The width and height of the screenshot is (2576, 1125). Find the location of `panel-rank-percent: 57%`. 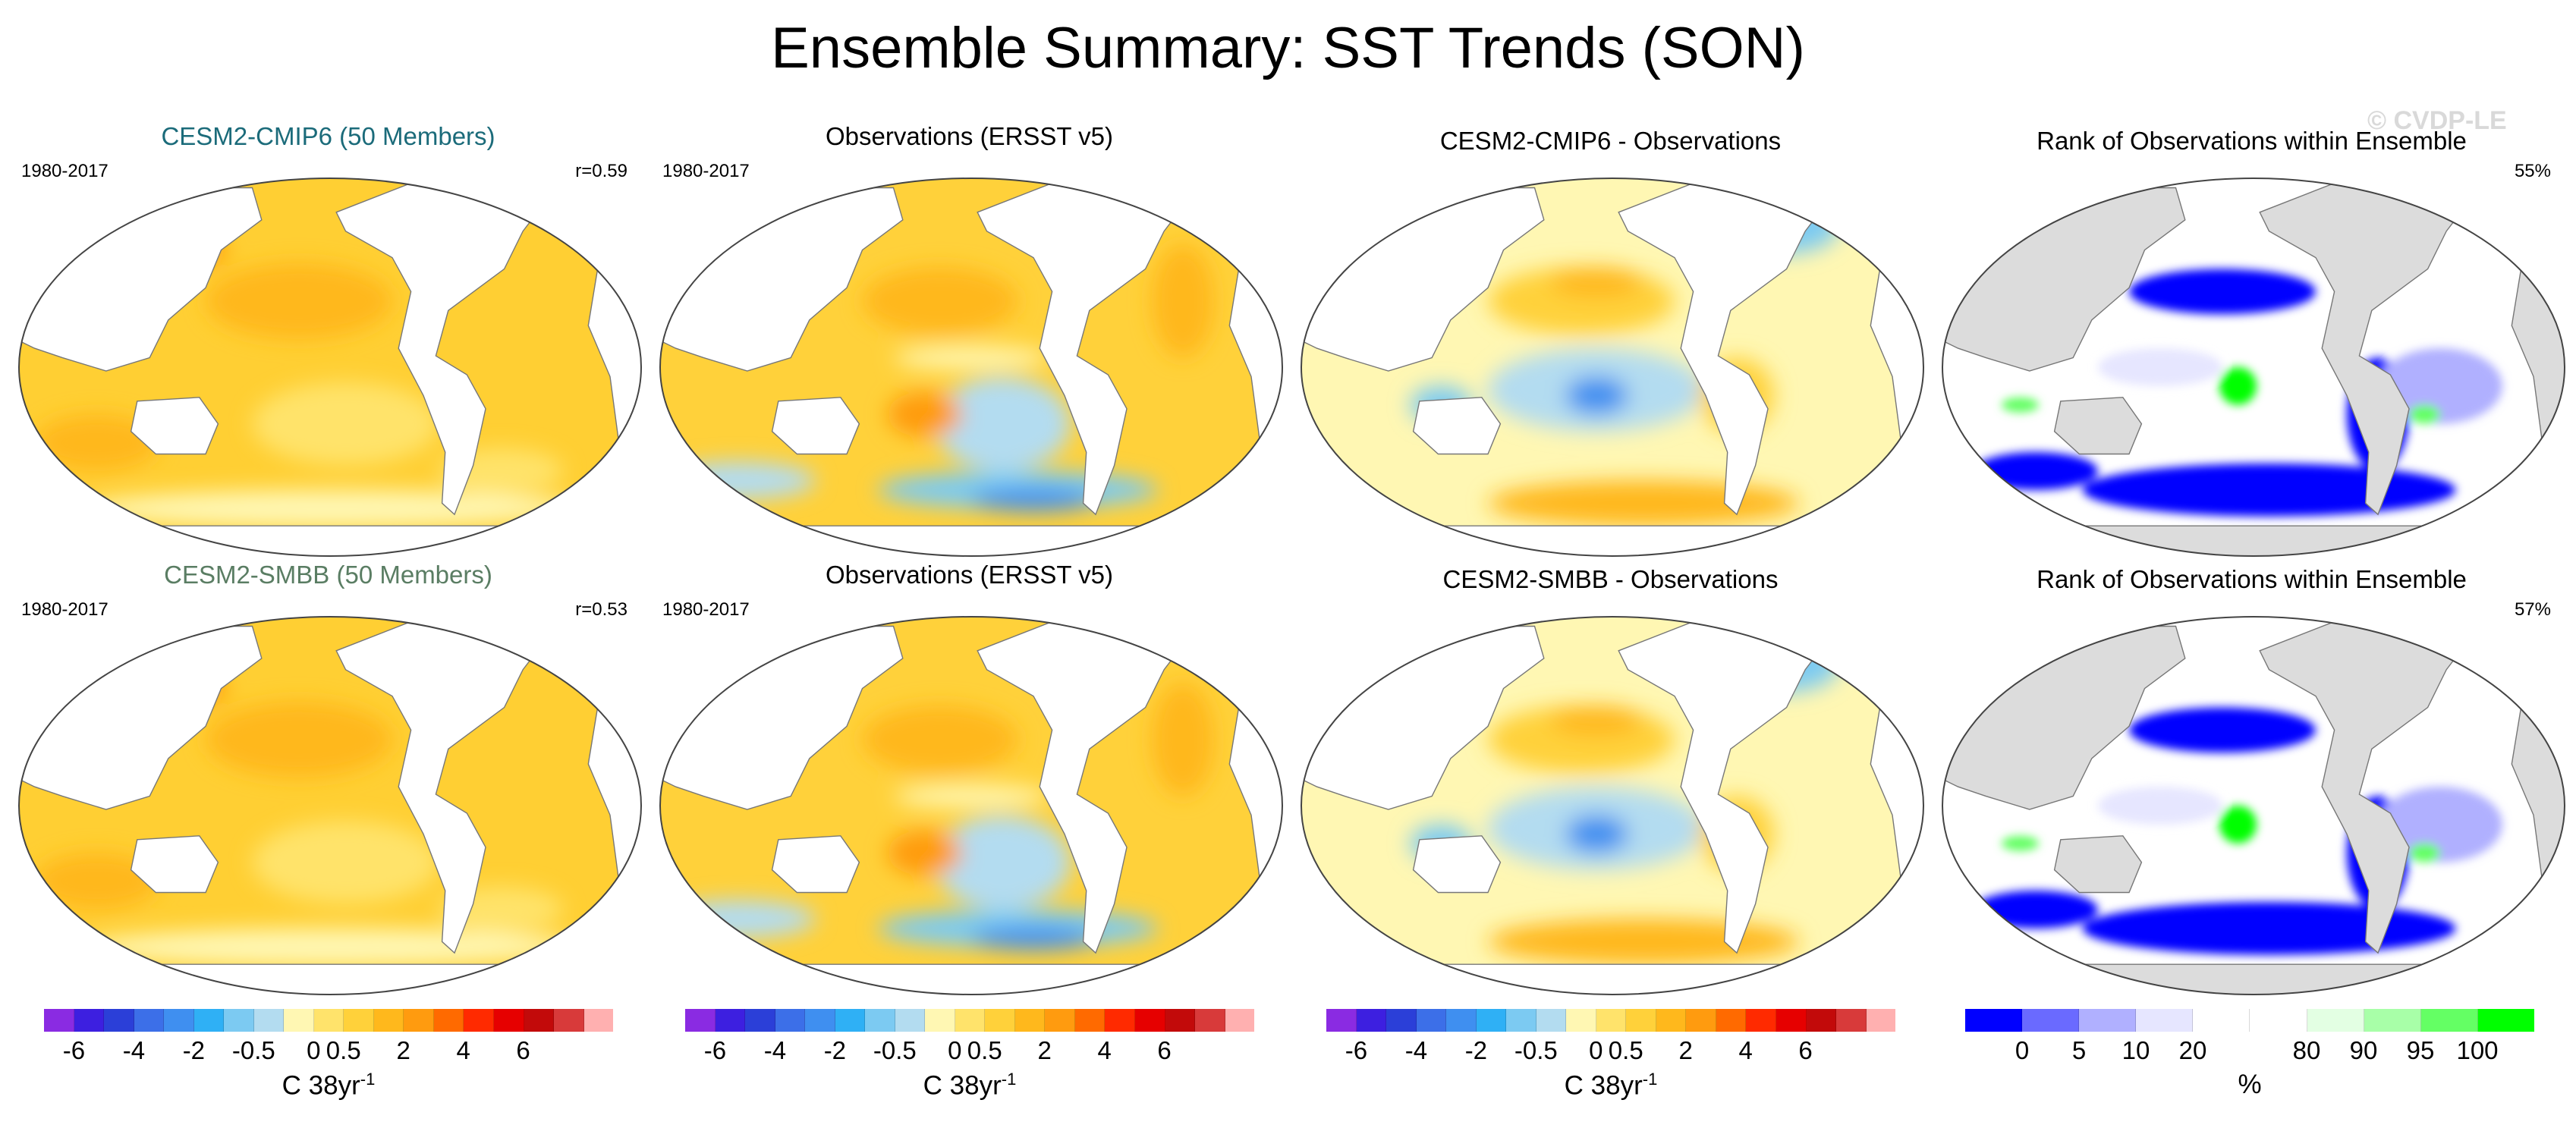

panel-rank-percent: 57% is located at coordinates (2532, 609).